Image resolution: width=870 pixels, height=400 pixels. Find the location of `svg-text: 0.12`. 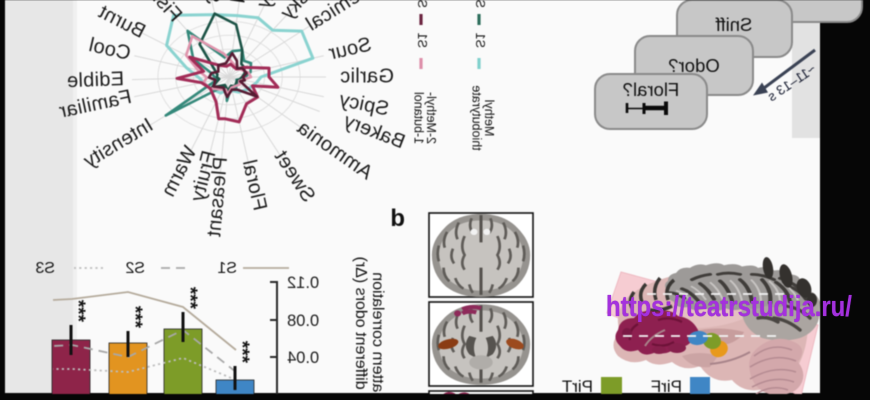

svg-text: 0.12 is located at coordinates (303, 283).